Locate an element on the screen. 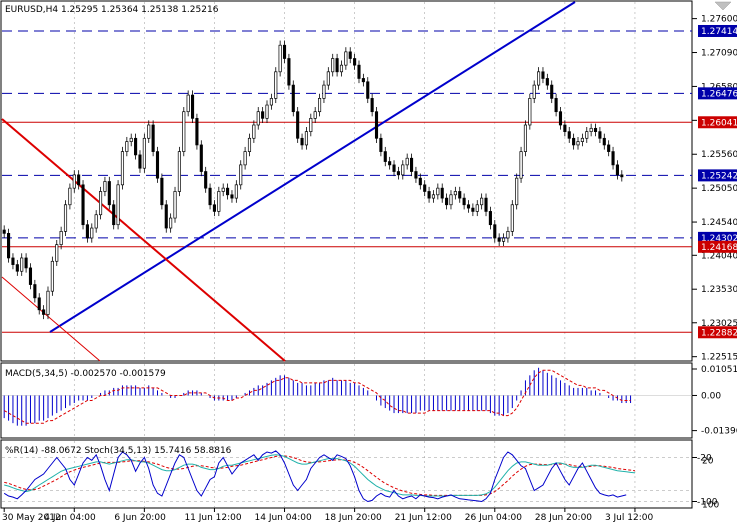 Image resolution: width=737 pixels, height=524 pixels. price-tick-label: 1.25050 is located at coordinates (719, 189).